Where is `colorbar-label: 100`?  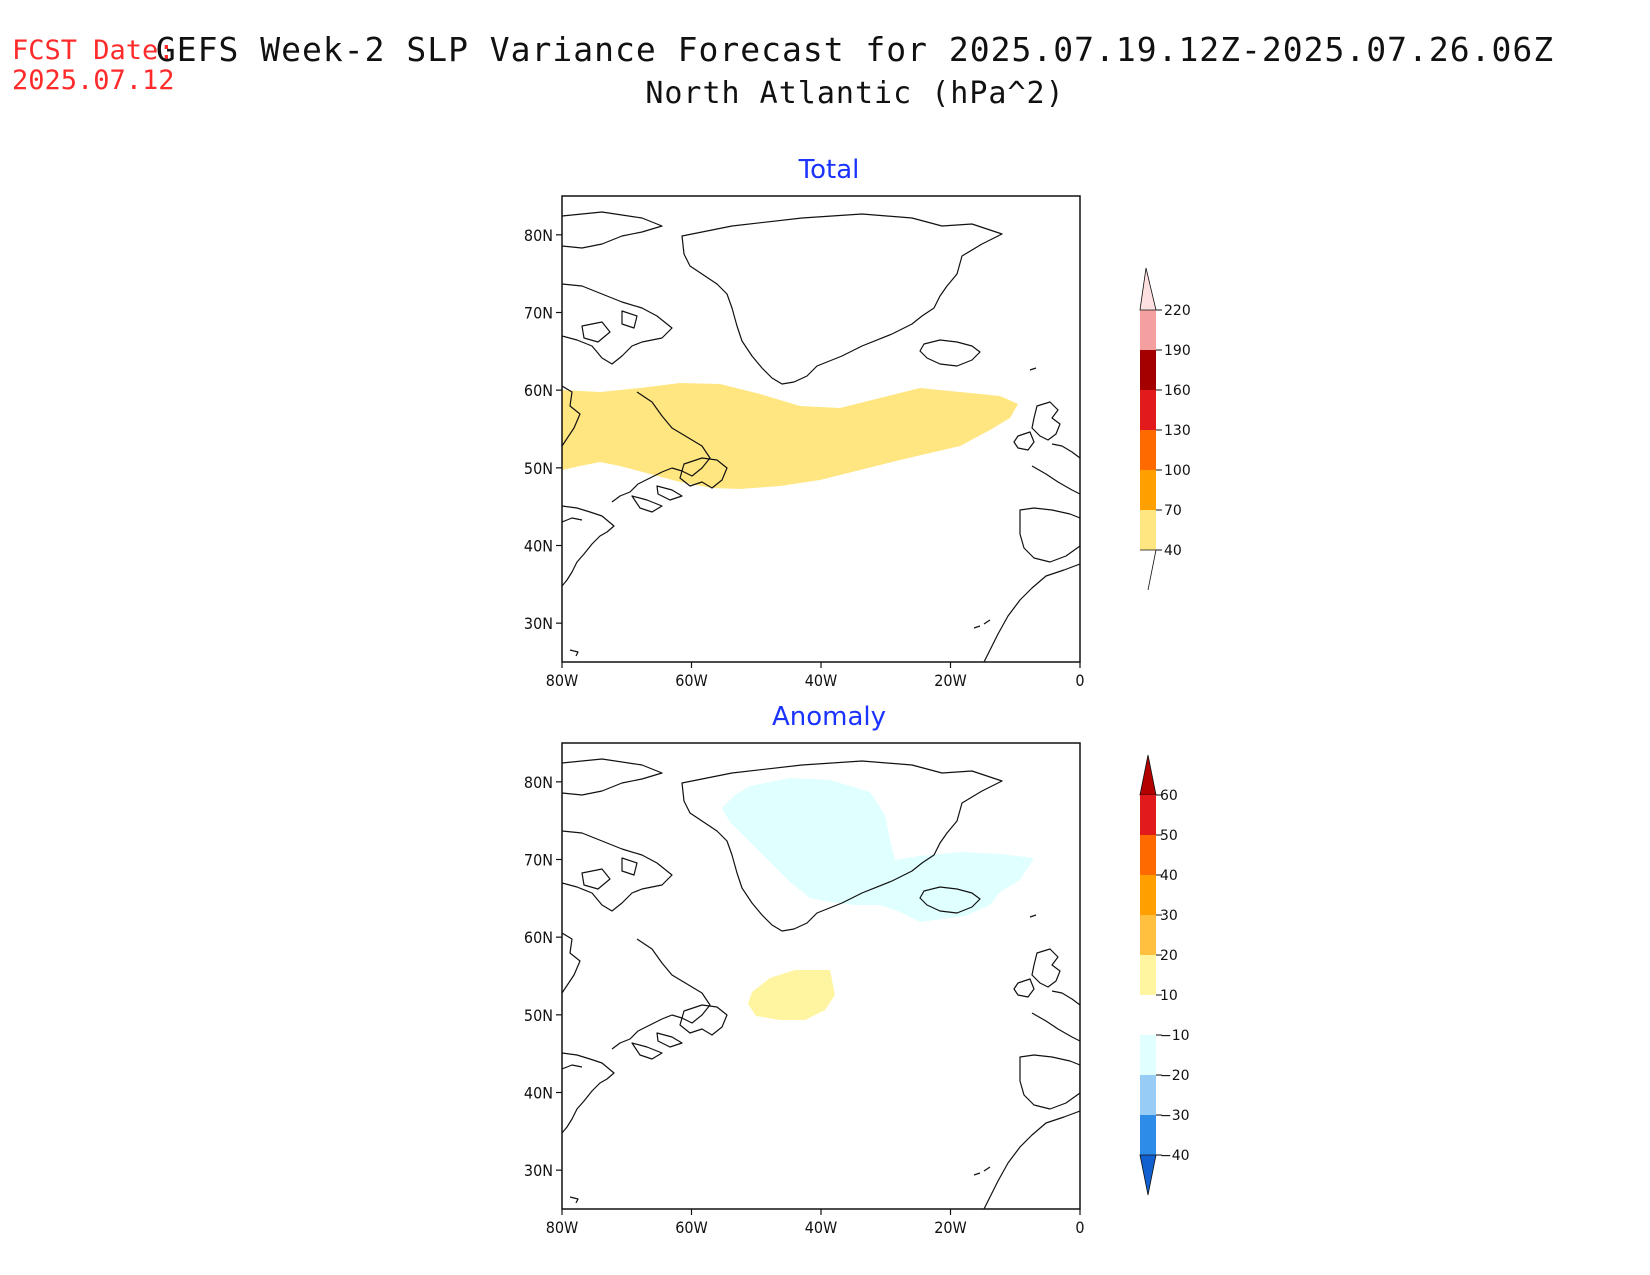
colorbar-label: 100 is located at coordinates (1177, 471).